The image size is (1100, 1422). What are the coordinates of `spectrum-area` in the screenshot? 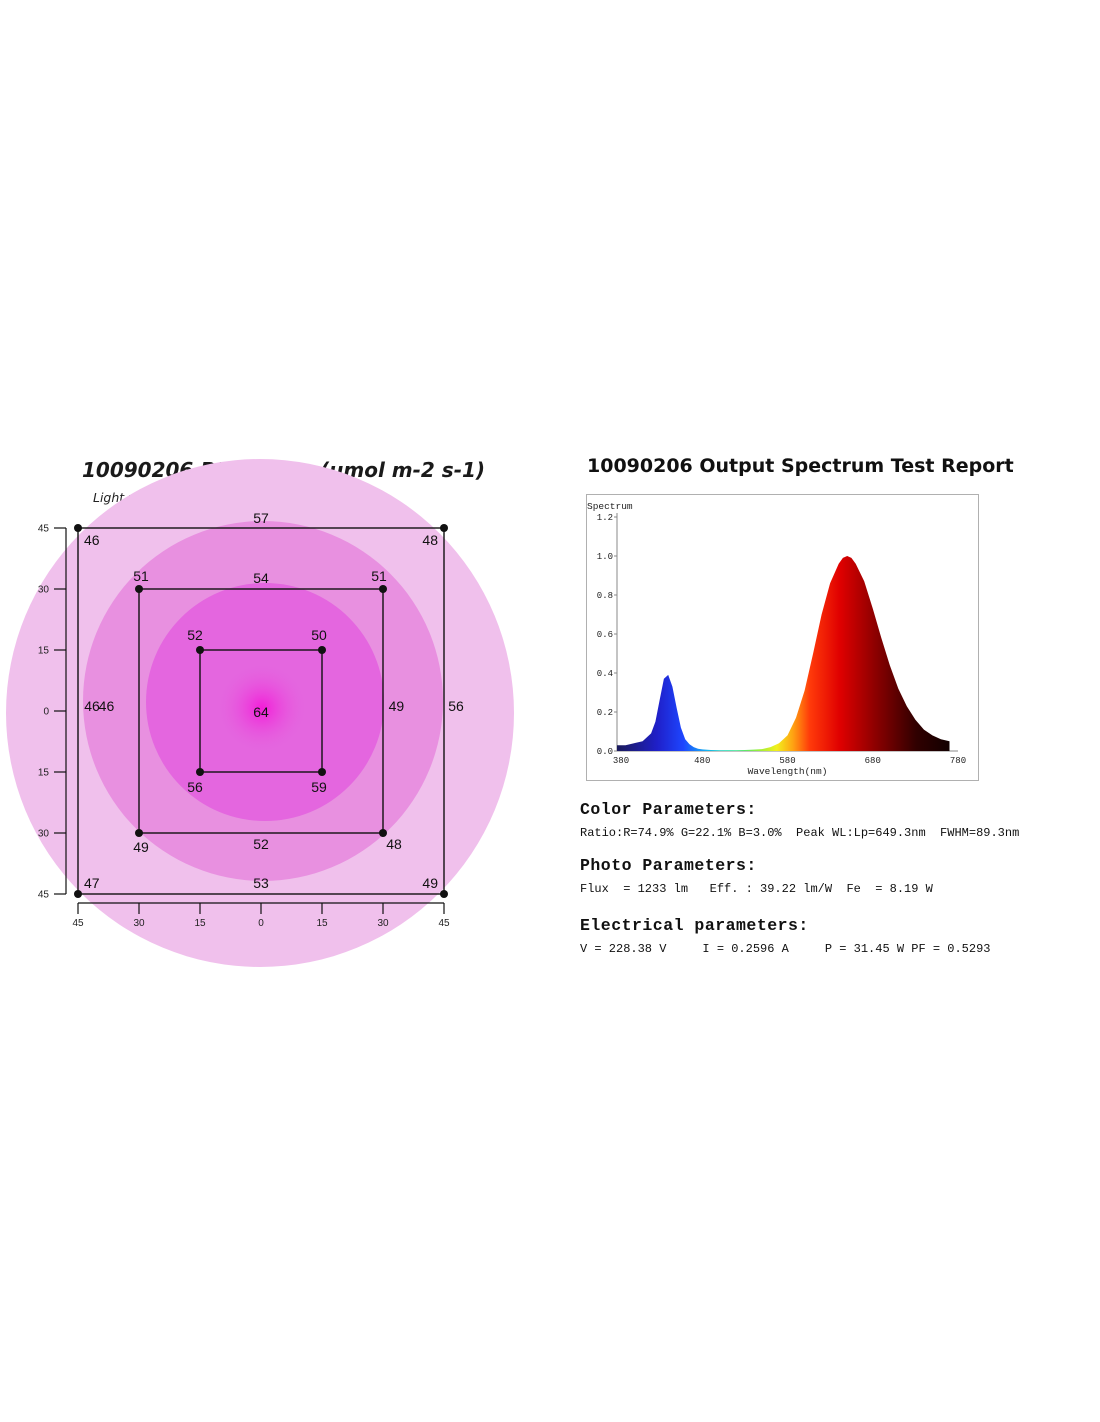 It's located at (783, 653).